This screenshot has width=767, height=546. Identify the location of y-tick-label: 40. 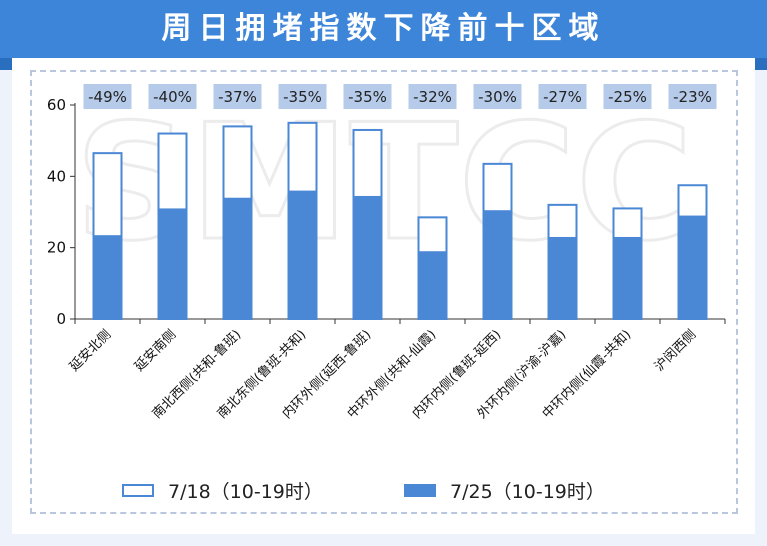
(56, 176).